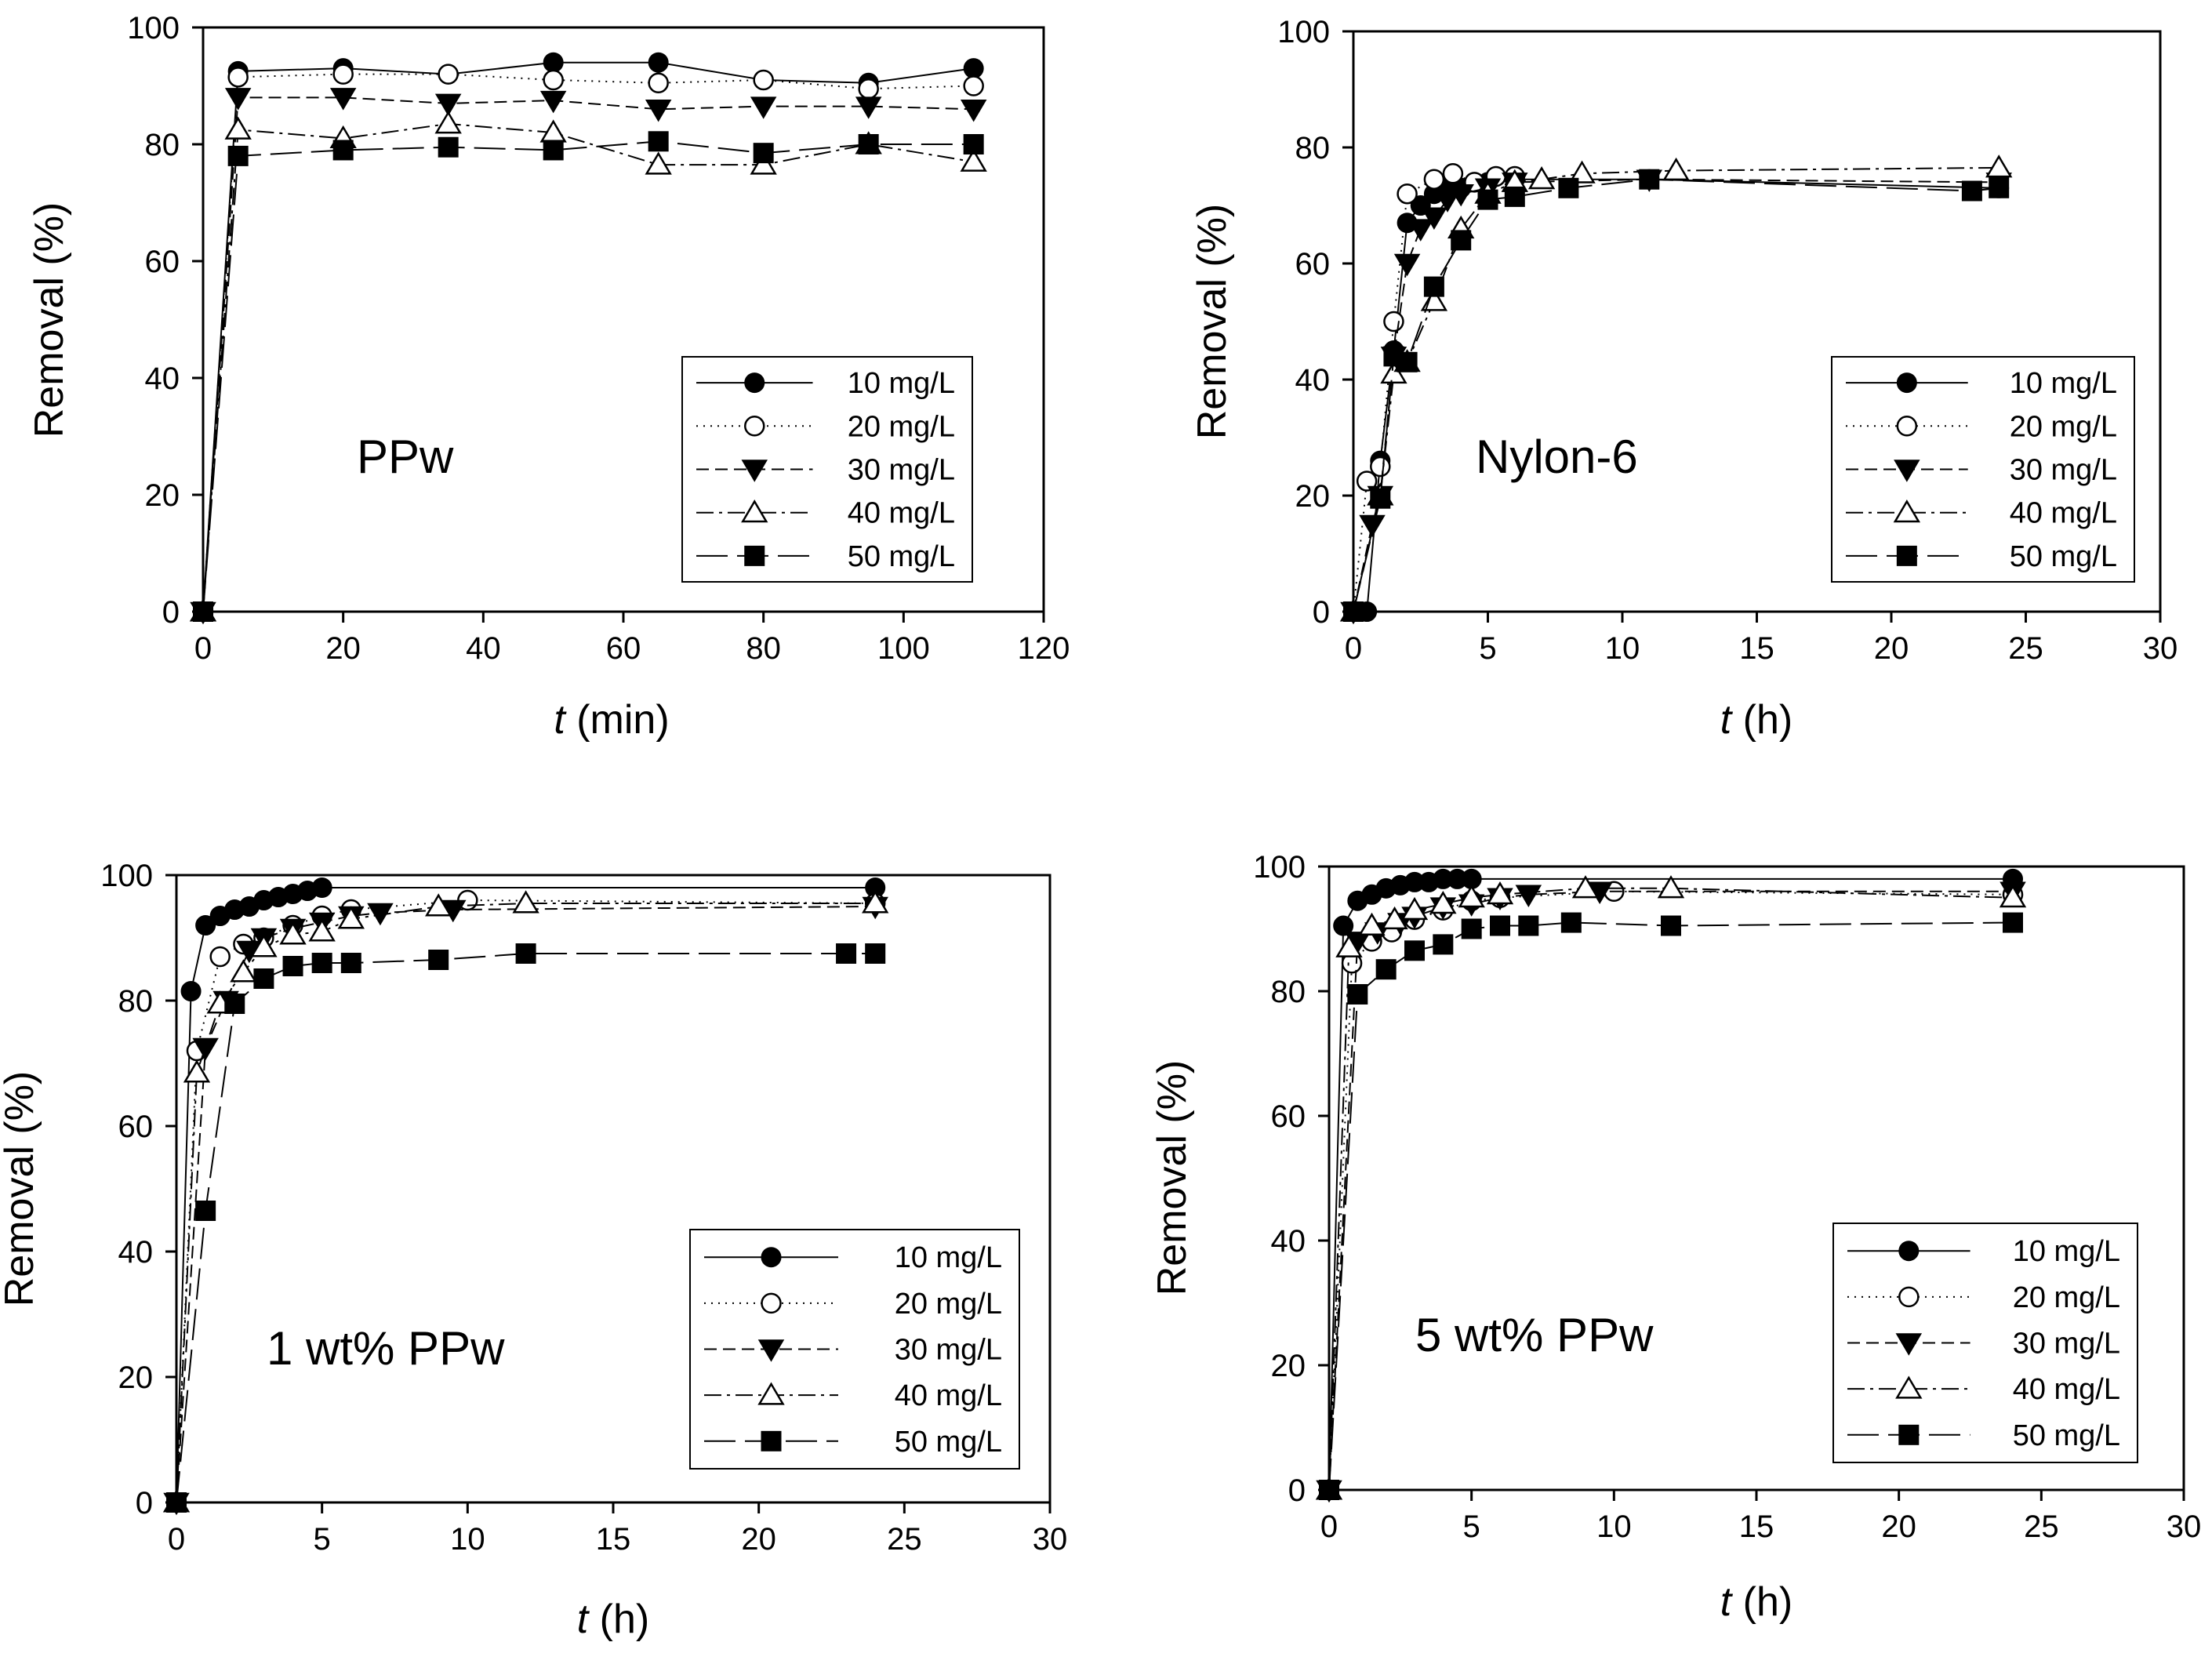  What do you see at coordinates (162, 145) in the screenshot?
I see `y-tick-label: 80` at bounding box center [162, 145].